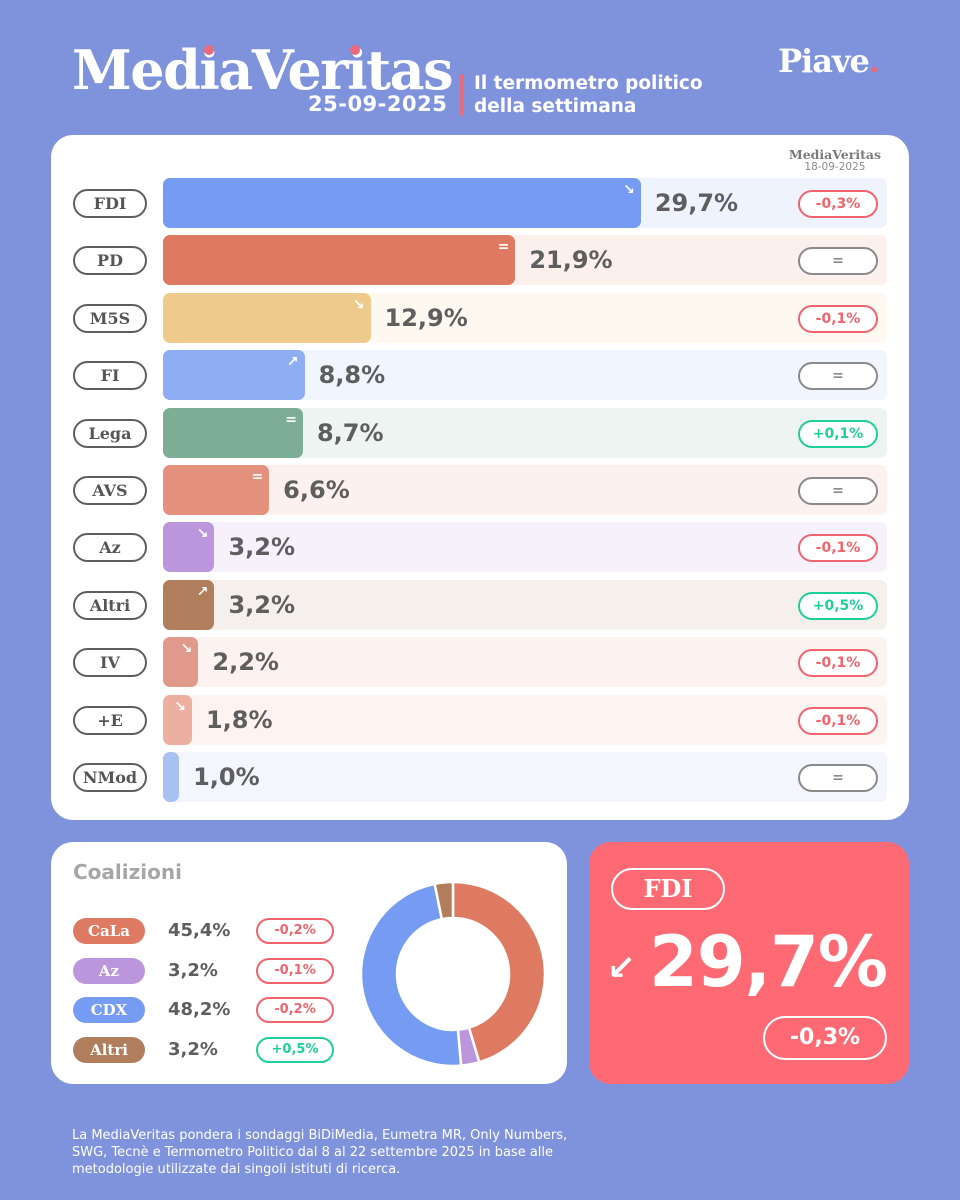 This screenshot has width=960, height=1200. I want to click on party-row: FDI ↘ 29,7% -0,3%, so click(480, 203).